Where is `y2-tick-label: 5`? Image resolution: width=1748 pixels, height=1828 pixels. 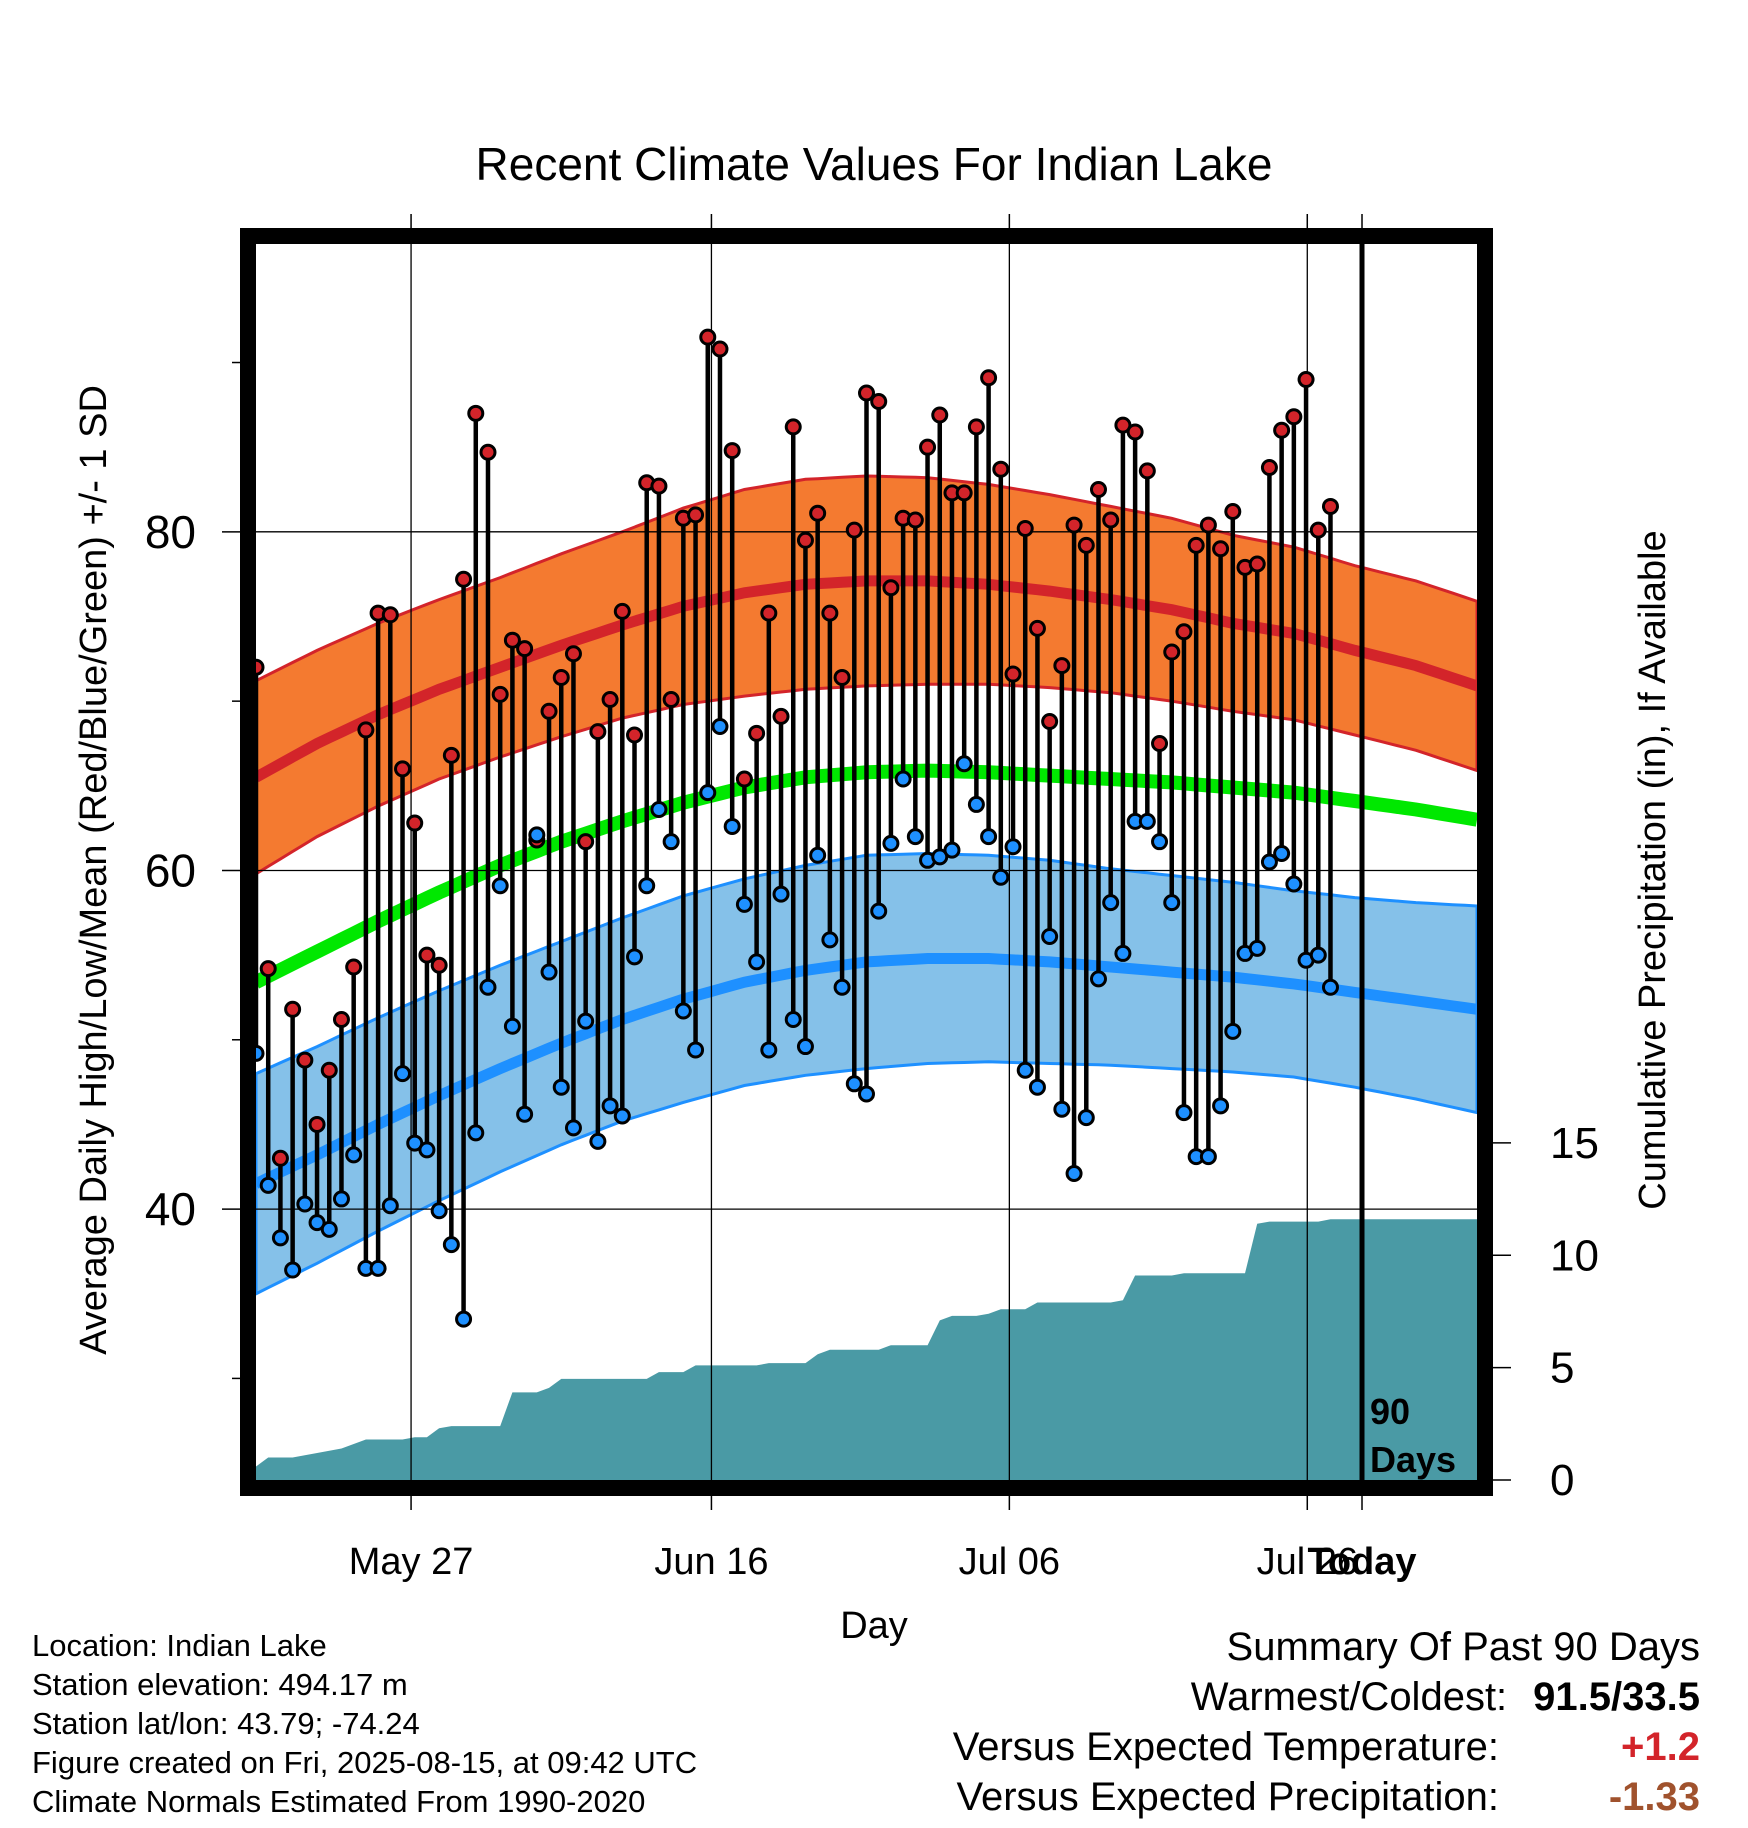 y2-tick-label: 5 is located at coordinates (1562, 1368).